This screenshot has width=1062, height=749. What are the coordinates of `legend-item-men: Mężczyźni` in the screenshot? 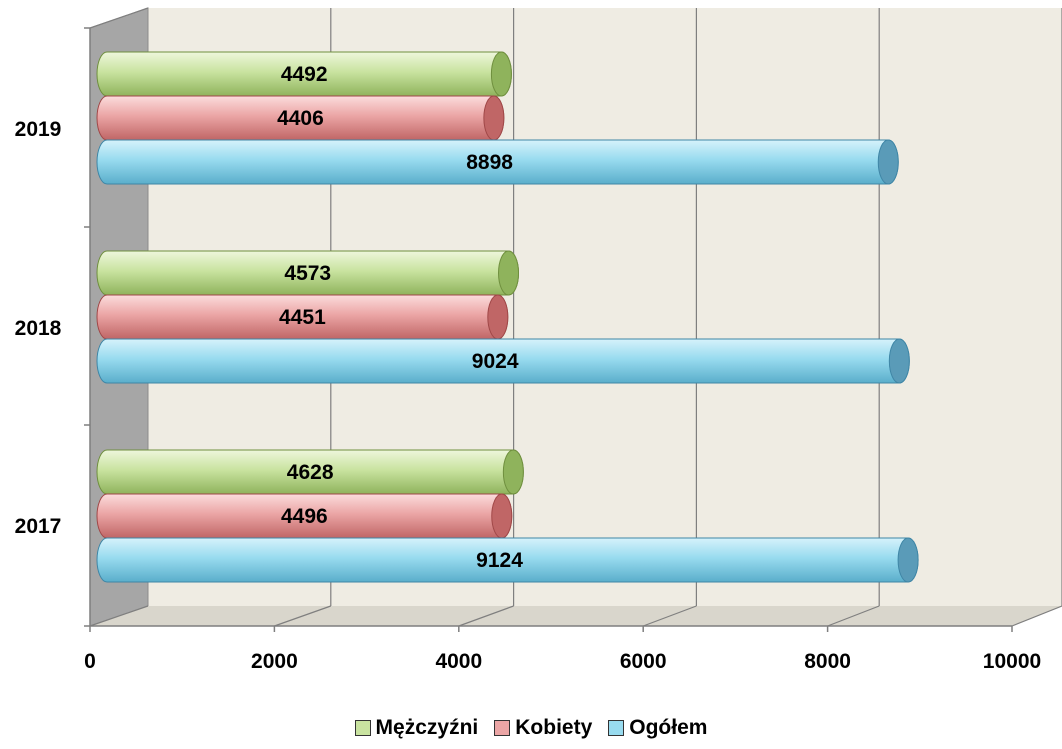 It's located at (416, 728).